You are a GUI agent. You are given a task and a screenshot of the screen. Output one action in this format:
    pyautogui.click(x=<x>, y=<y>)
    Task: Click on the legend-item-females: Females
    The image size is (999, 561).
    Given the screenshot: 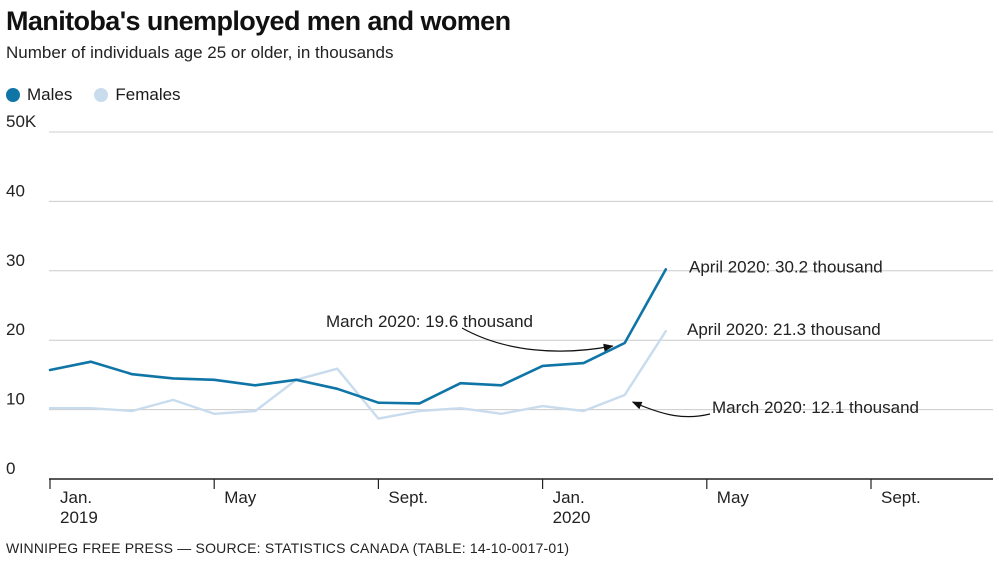 What is the action you would take?
    pyautogui.click(x=137, y=95)
    